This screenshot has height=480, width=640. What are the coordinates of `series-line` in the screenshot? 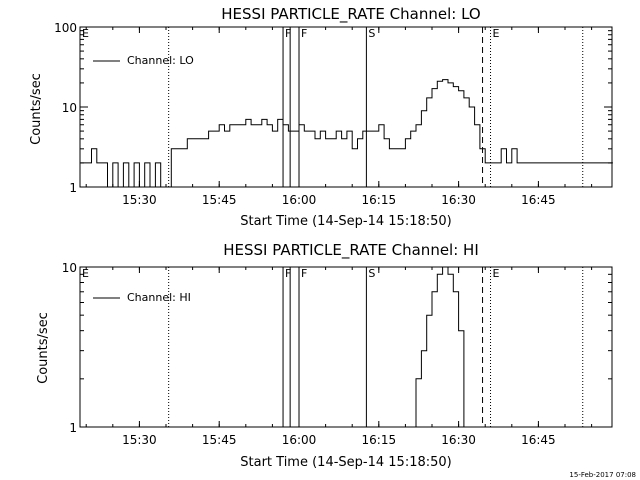 It's located at (440, 347).